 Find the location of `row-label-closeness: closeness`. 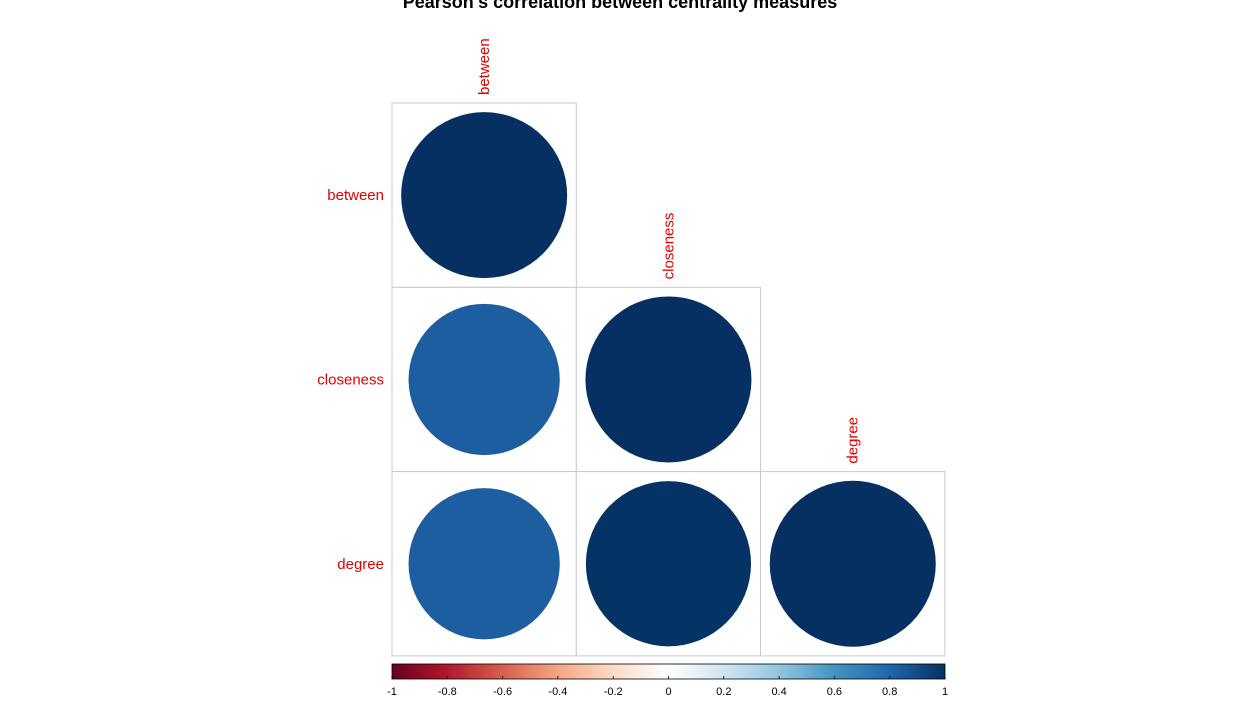

row-label-closeness: closeness is located at coordinates (350, 379).